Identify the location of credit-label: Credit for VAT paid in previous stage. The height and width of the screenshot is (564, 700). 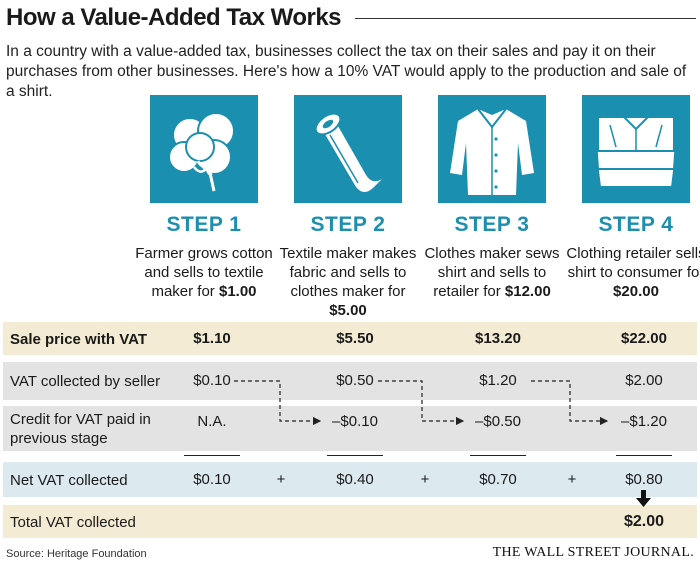
(80, 429).